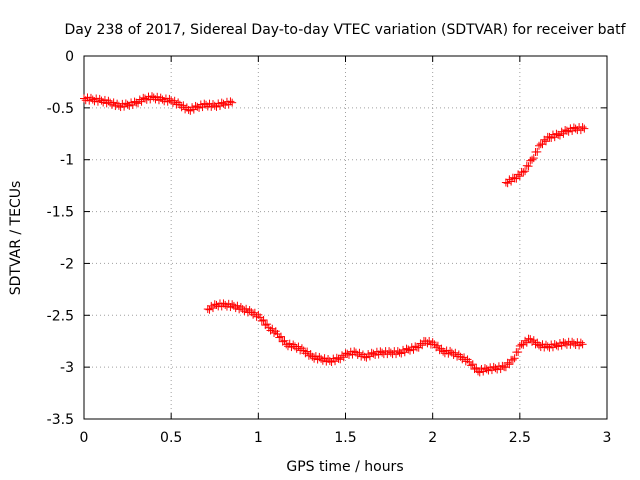  I want to click on y-tick-label: -3, so click(67, 368).